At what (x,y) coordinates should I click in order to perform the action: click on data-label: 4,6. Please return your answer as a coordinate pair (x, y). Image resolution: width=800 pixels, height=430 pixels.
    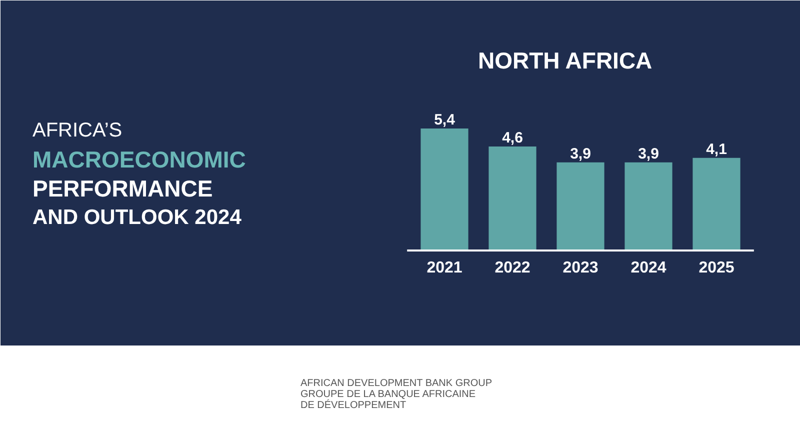
    Looking at the image, I should click on (512, 138).